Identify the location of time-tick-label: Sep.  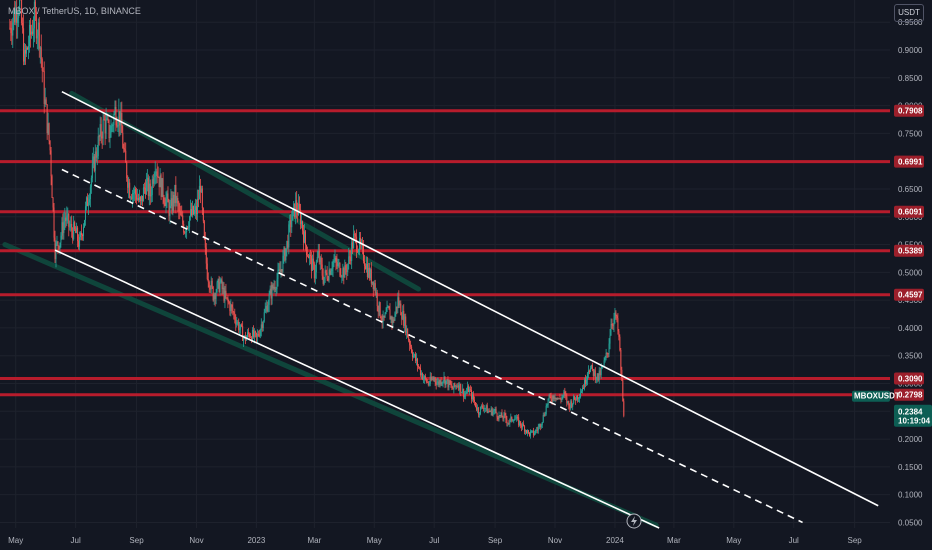
(136, 540).